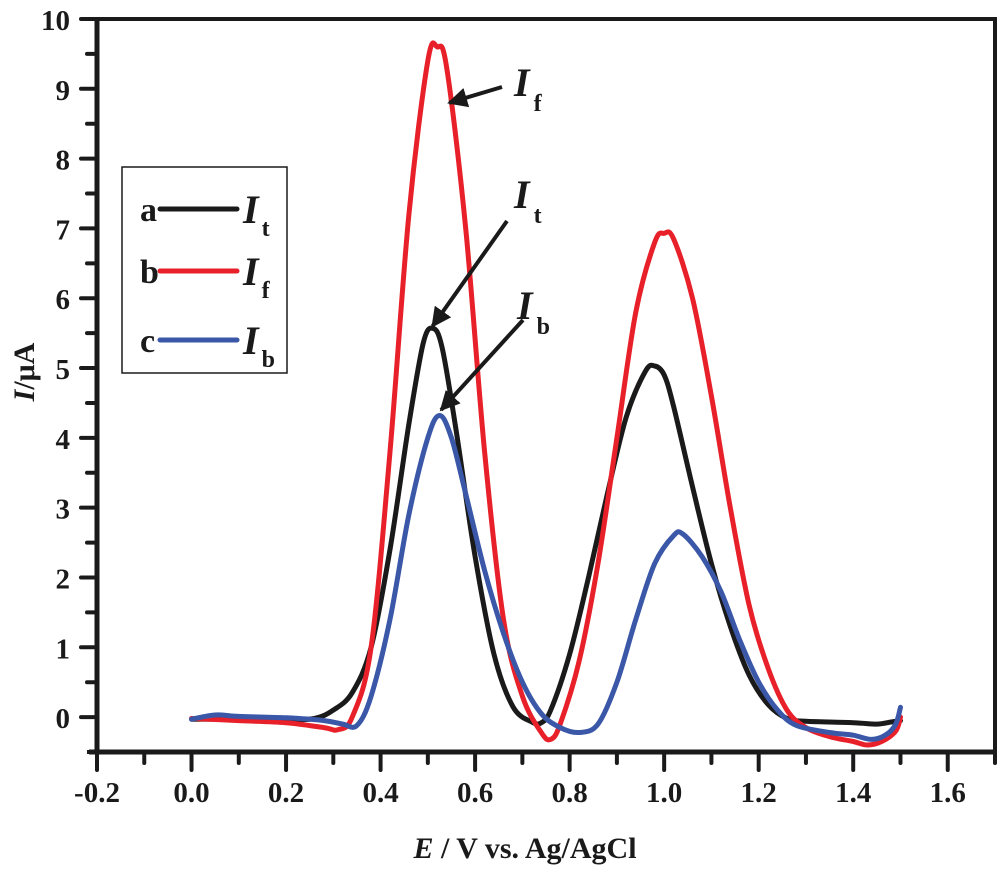 This screenshot has width=1000, height=873. I want to click on y-tick-label: 10, so click(55, 21).